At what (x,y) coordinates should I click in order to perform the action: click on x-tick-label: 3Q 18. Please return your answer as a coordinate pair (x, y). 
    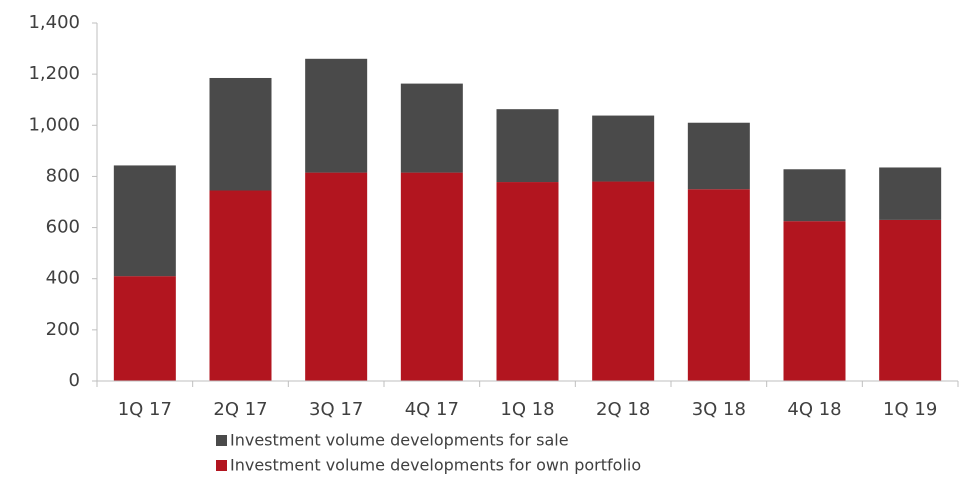
    Looking at the image, I should click on (719, 409).